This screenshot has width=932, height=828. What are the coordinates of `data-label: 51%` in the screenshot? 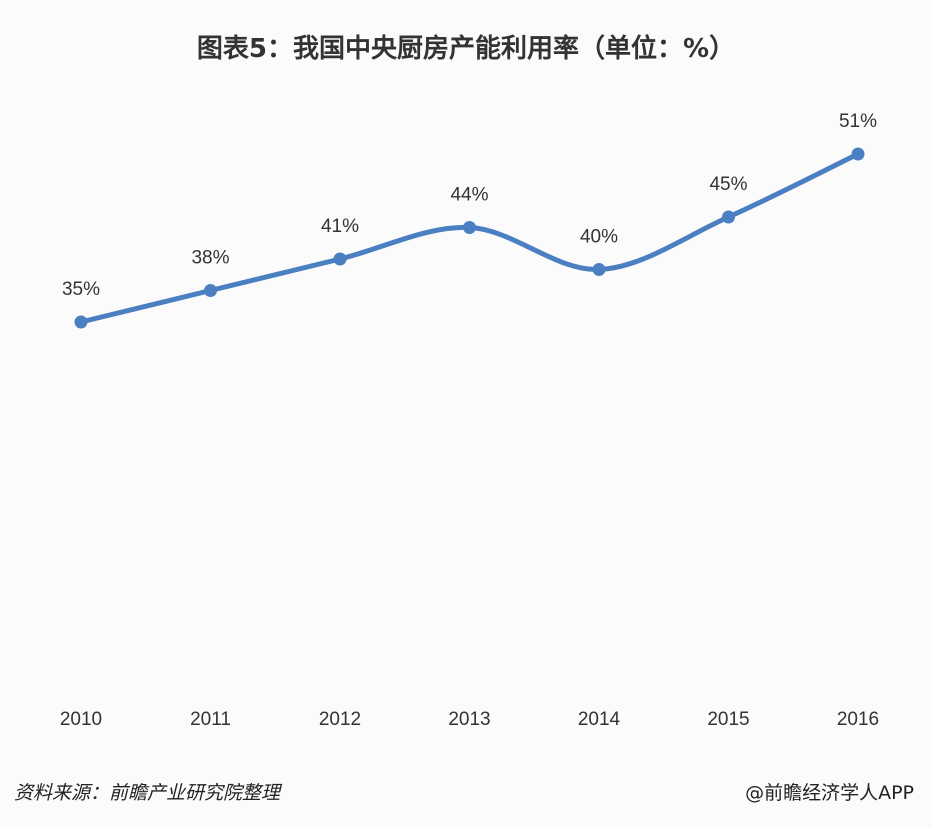 It's located at (858, 121).